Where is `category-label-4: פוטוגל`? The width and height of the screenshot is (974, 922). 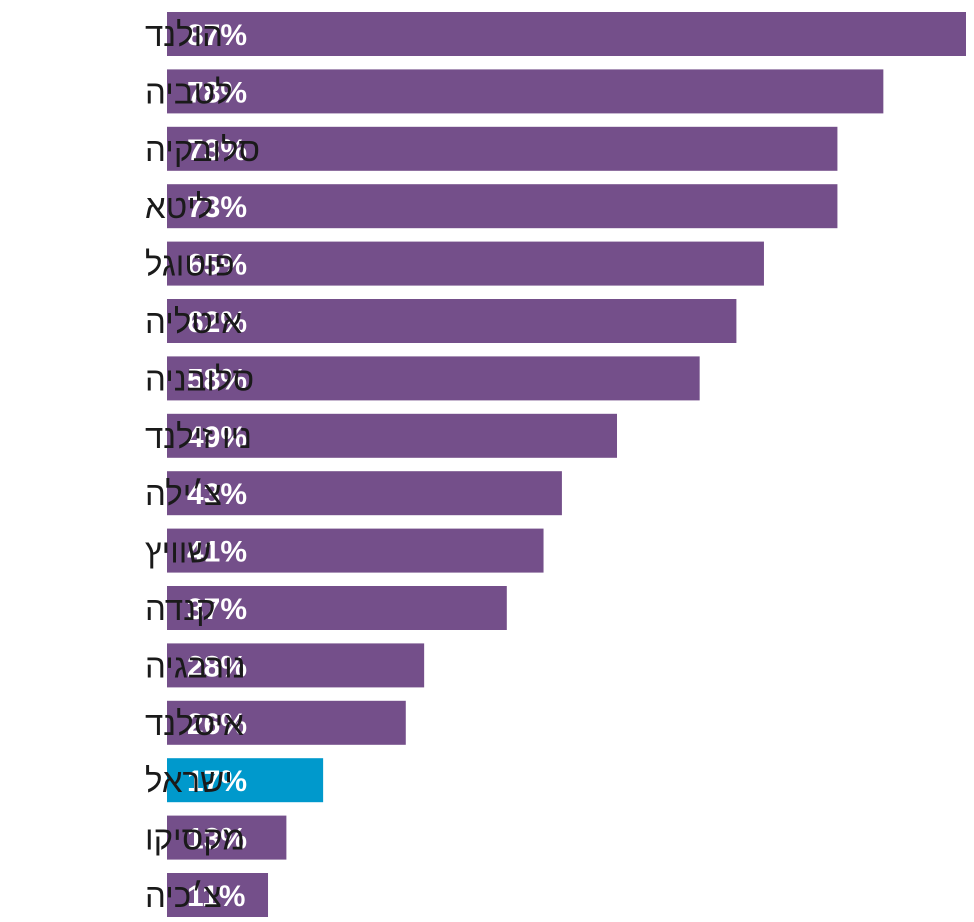
category-label-4: פוטוגל is located at coordinates (190, 264).